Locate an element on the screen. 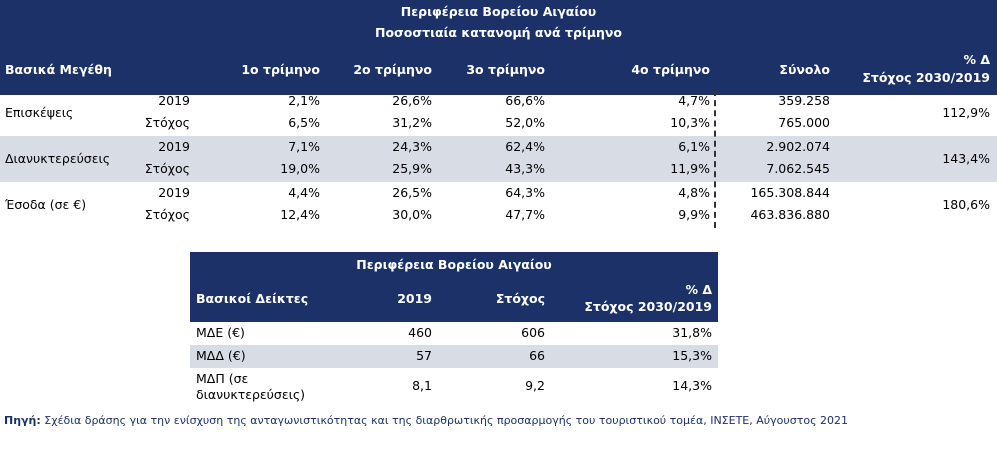 The height and width of the screenshot is (465, 997). row-group is located at coordinates (498, 159).